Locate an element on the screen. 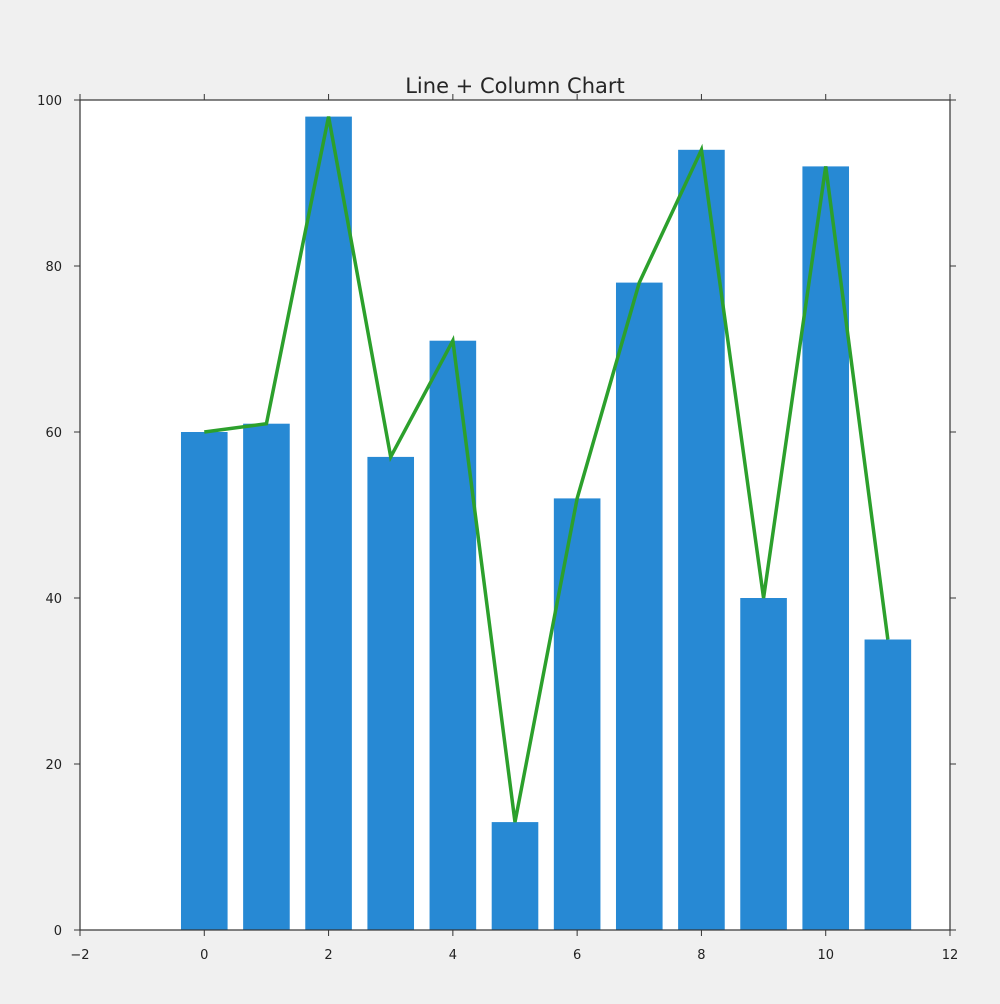 This screenshot has width=1000, height=1004. x-tick-label: 6 is located at coordinates (577, 955).